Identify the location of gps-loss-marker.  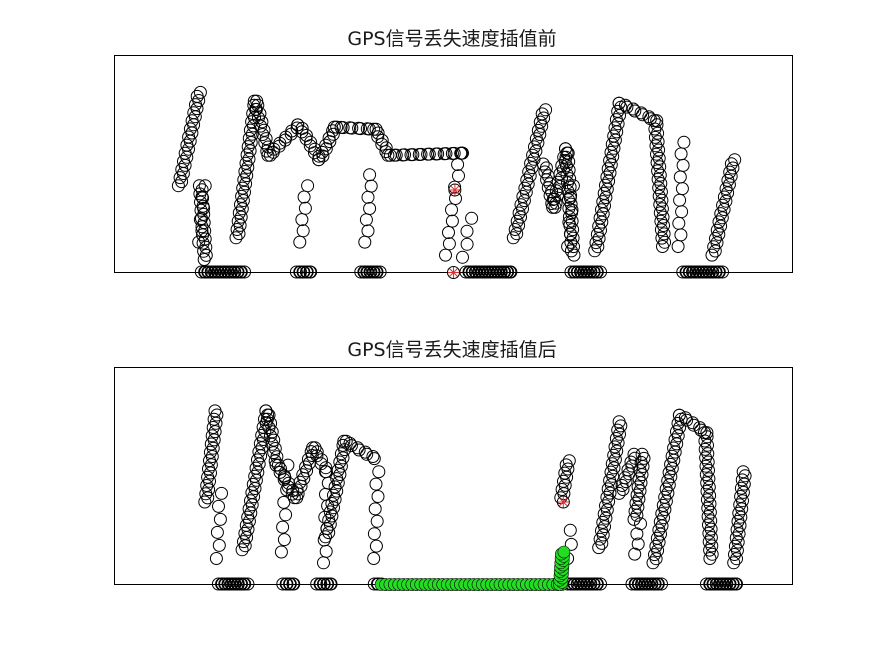
(563, 502).